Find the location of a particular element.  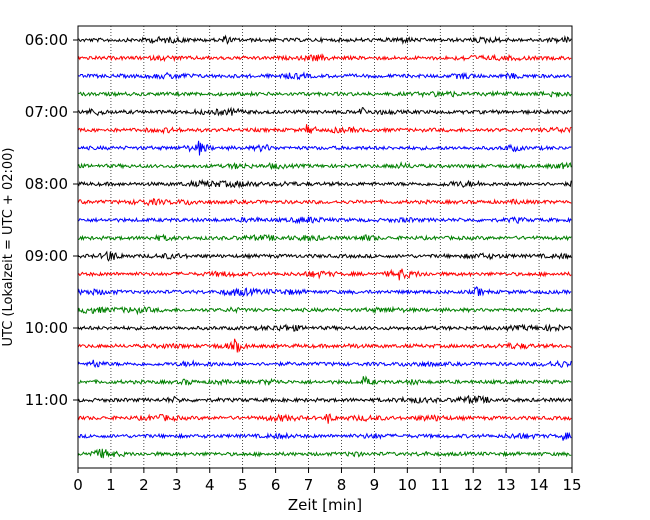

x-tick-label: 4 is located at coordinates (210, 485).